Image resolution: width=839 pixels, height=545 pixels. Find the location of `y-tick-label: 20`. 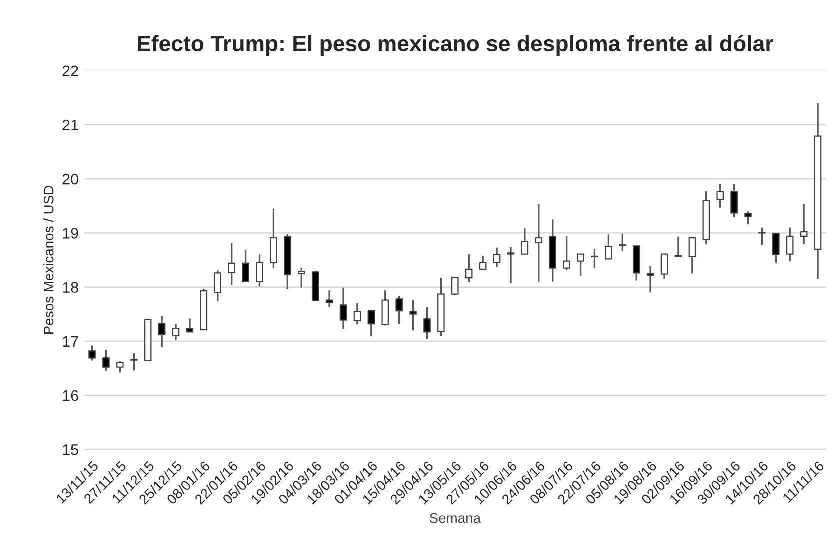

y-tick-label: 20 is located at coordinates (70, 179).